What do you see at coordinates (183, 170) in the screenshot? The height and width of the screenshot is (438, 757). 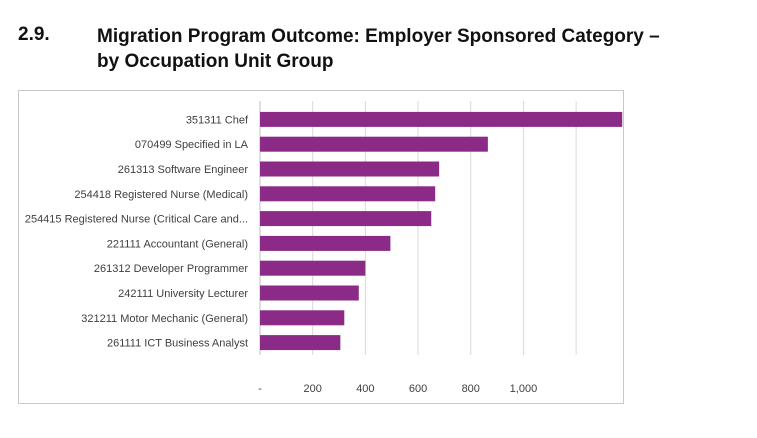 I see `category-label-3: 261313 Software Engineer` at bounding box center [183, 170].